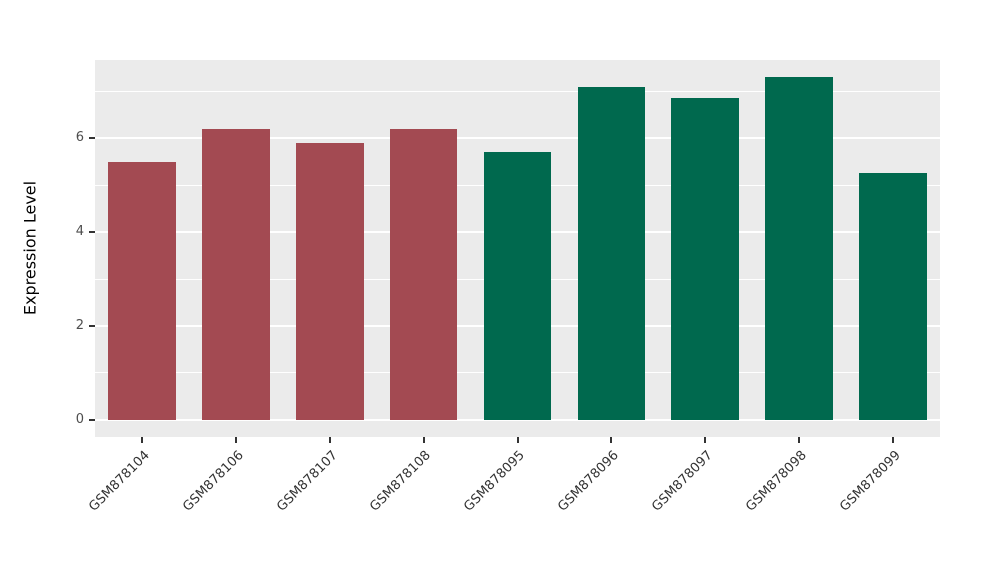 The image size is (1000, 580). I want to click on y-axis-title: Expression Level, so click(30, 248).